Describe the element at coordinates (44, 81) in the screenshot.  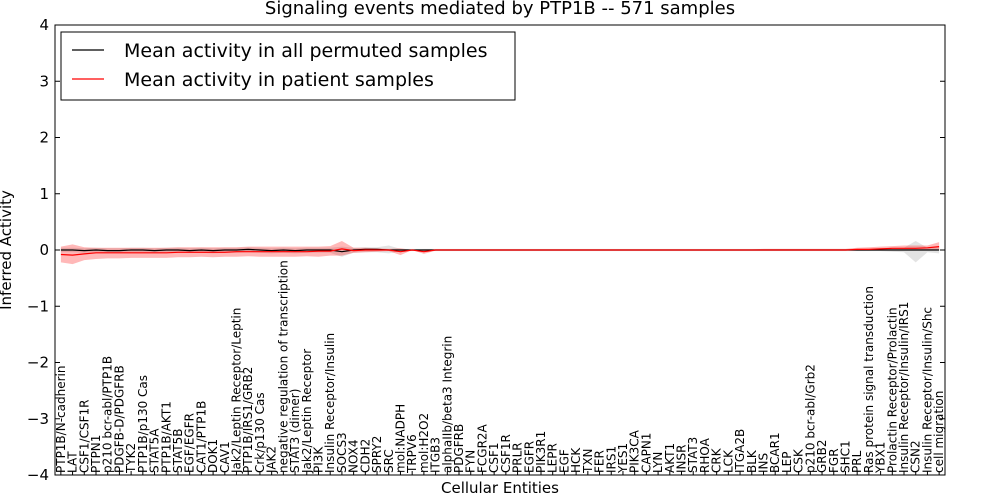
I see `y-tick-label: 3` at that location.